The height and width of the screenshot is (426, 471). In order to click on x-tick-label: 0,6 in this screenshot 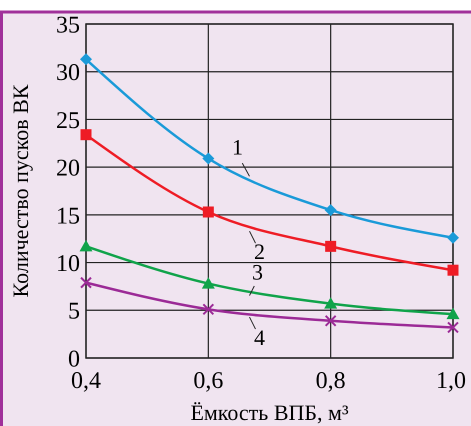, I will do `click(208, 381)`.